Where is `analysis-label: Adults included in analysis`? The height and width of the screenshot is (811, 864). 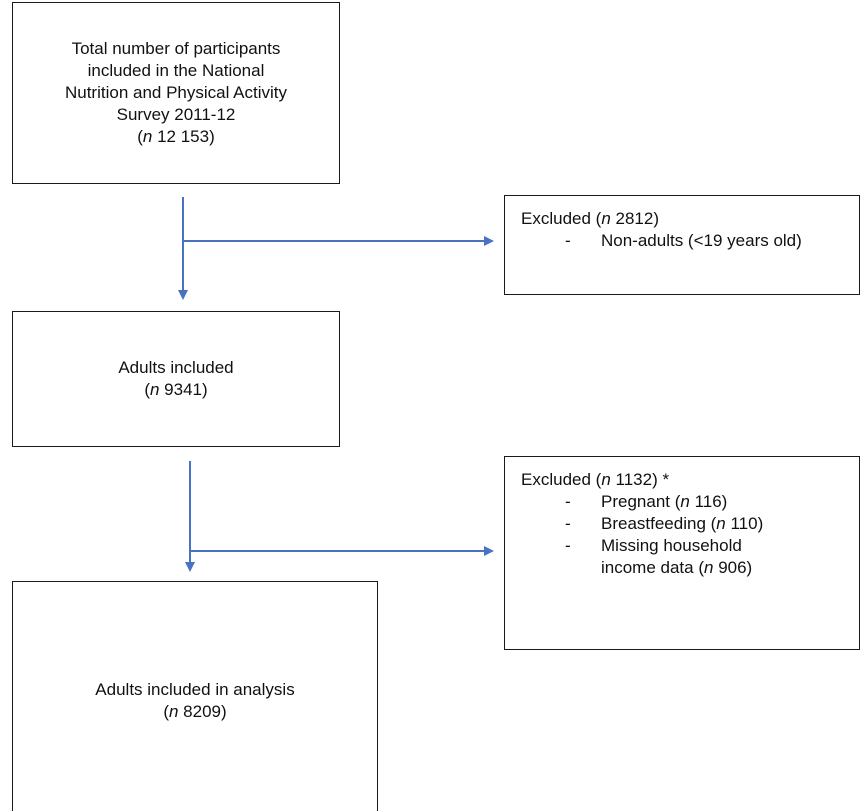 analysis-label: Adults included in analysis is located at coordinates (195, 689).